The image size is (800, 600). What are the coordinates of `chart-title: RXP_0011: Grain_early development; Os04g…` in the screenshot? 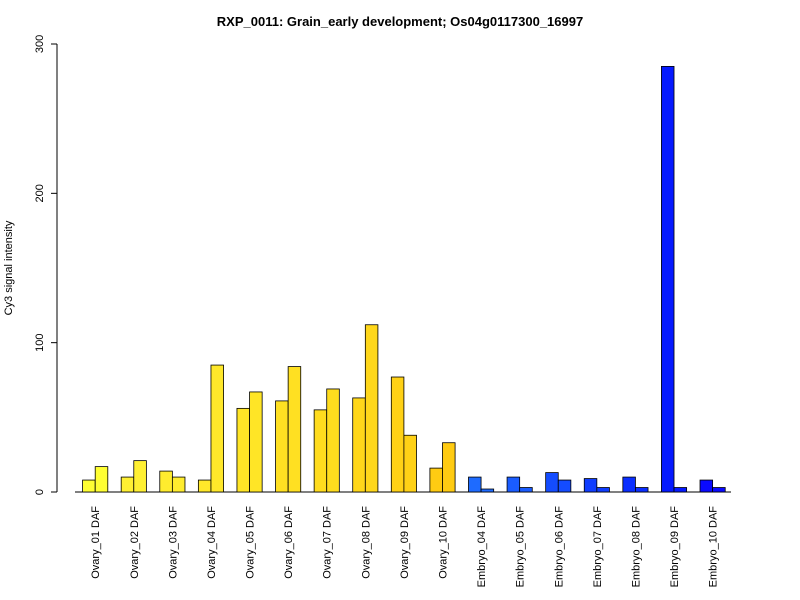 It's located at (400, 21).